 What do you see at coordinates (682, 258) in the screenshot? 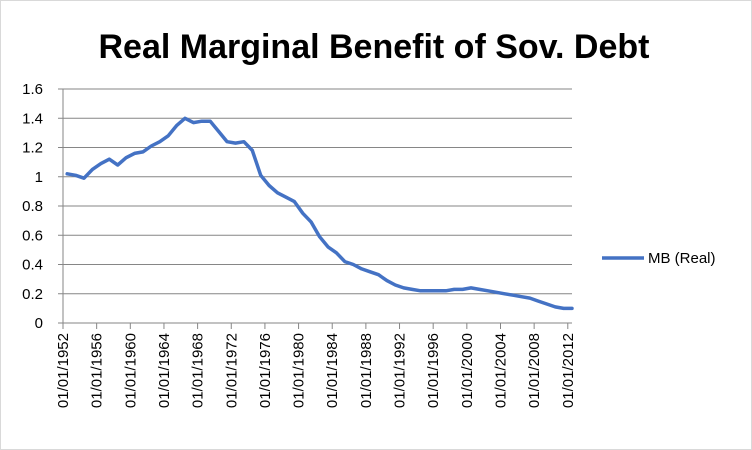
I see `legend-label: MB (Real)` at bounding box center [682, 258].